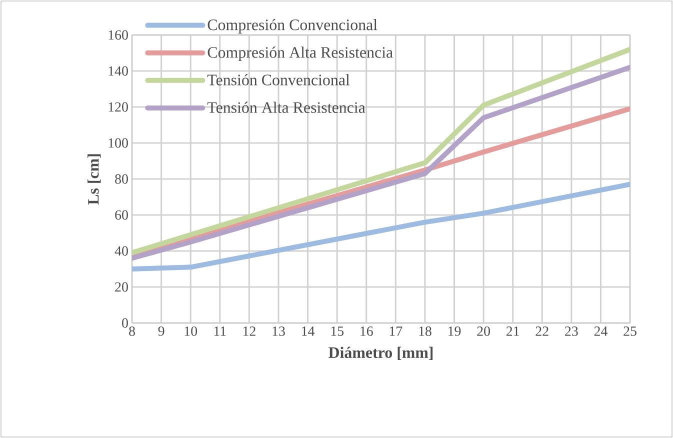  Describe the element at coordinates (300, 54) in the screenshot. I see `legend-label: Compresión Alta Resistencia` at that location.